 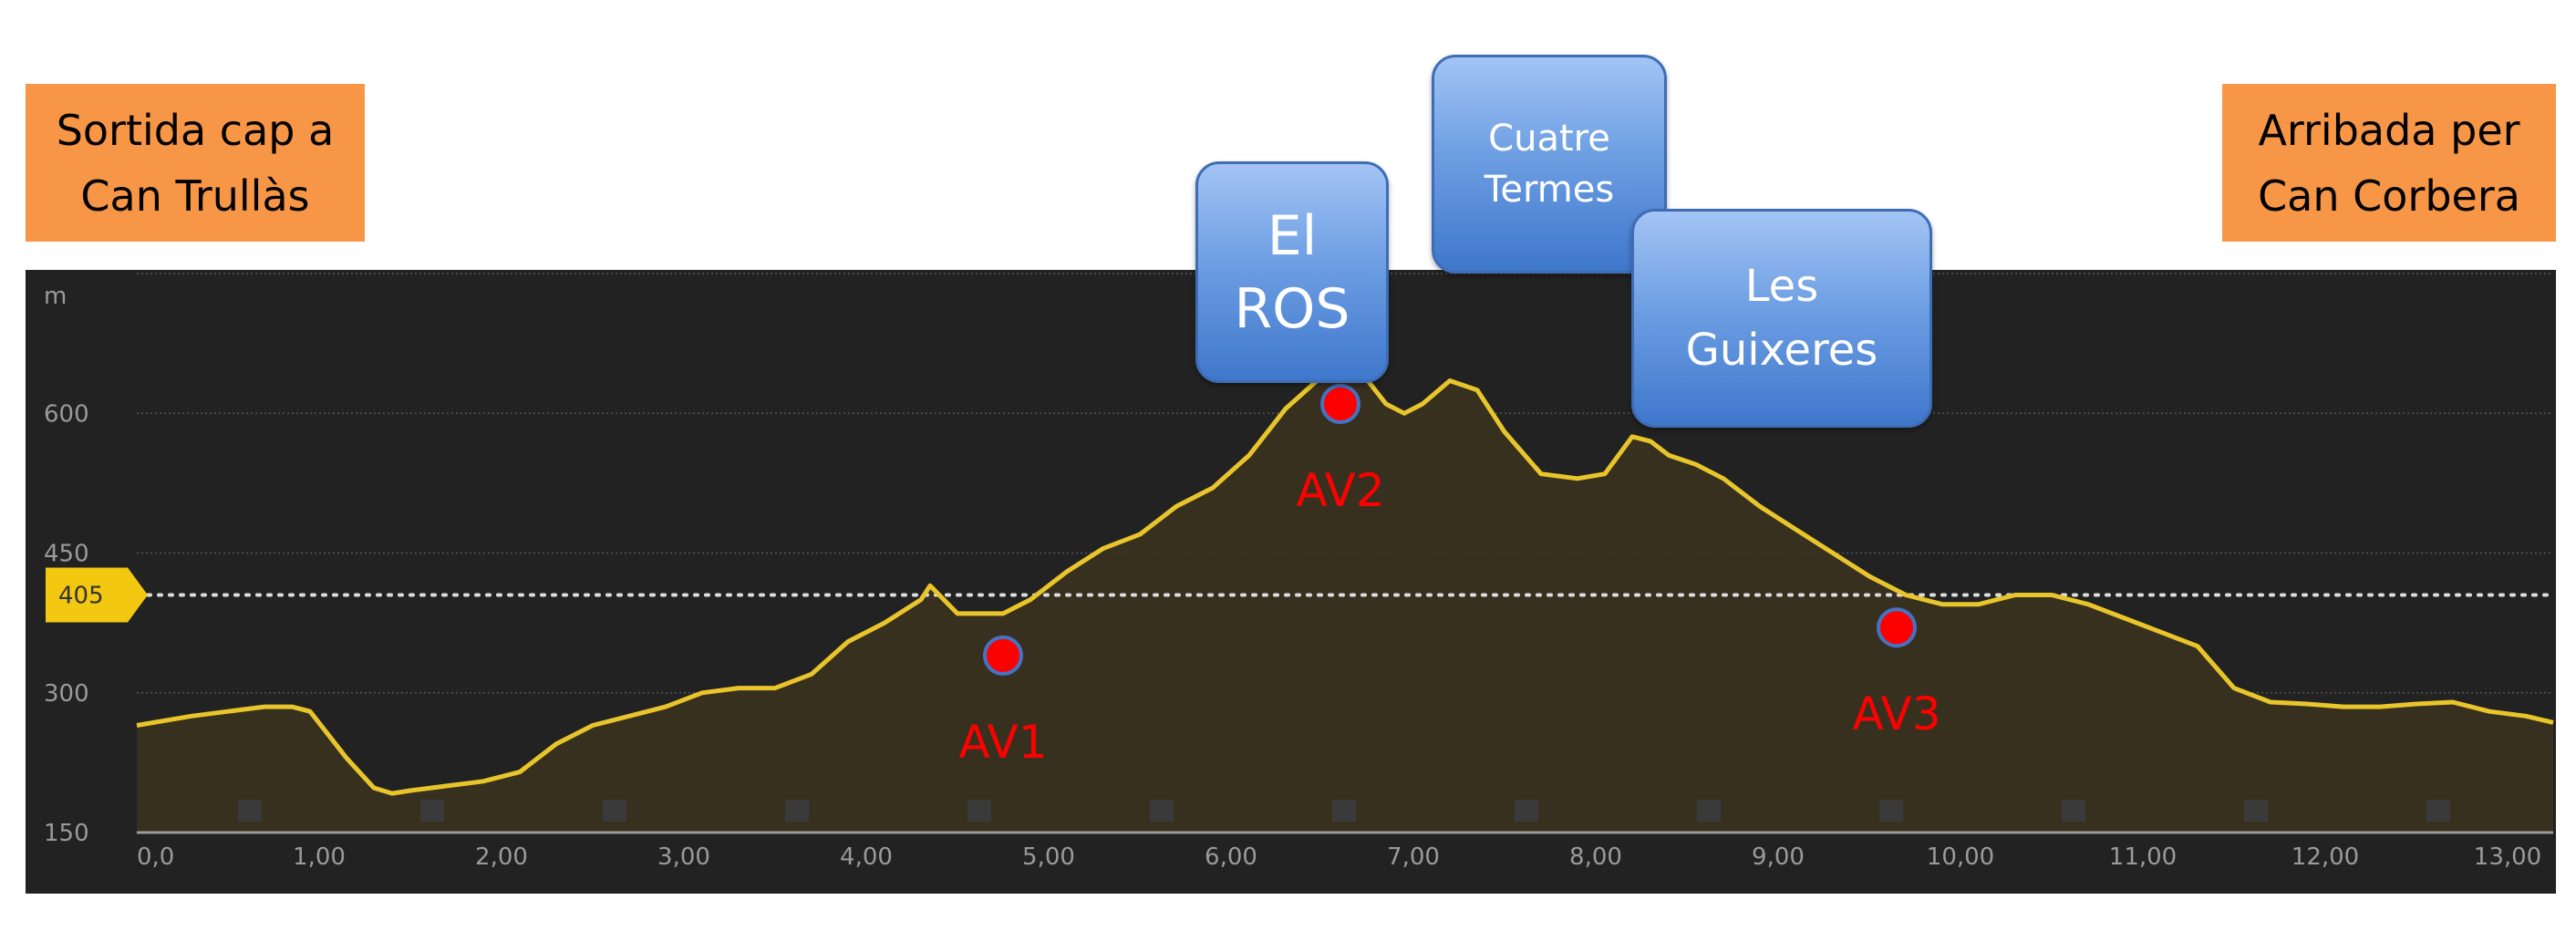 What do you see at coordinates (2325, 857) in the screenshot?
I see `x-tick-label: 12,00` at bounding box center [2325, 857].